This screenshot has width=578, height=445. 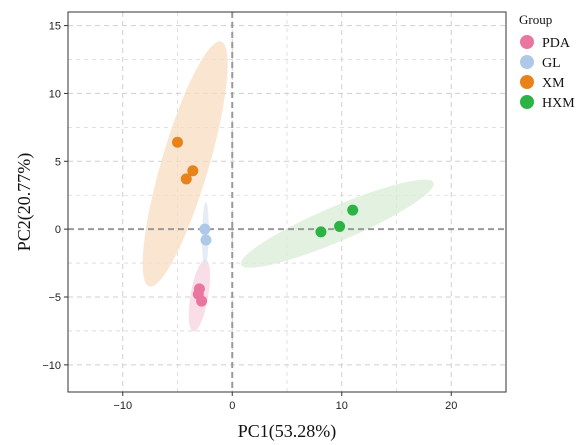 What do you see at coordinates (265, 221) in the screenshot?
I see `data-points` at bounding box center [265, 221].